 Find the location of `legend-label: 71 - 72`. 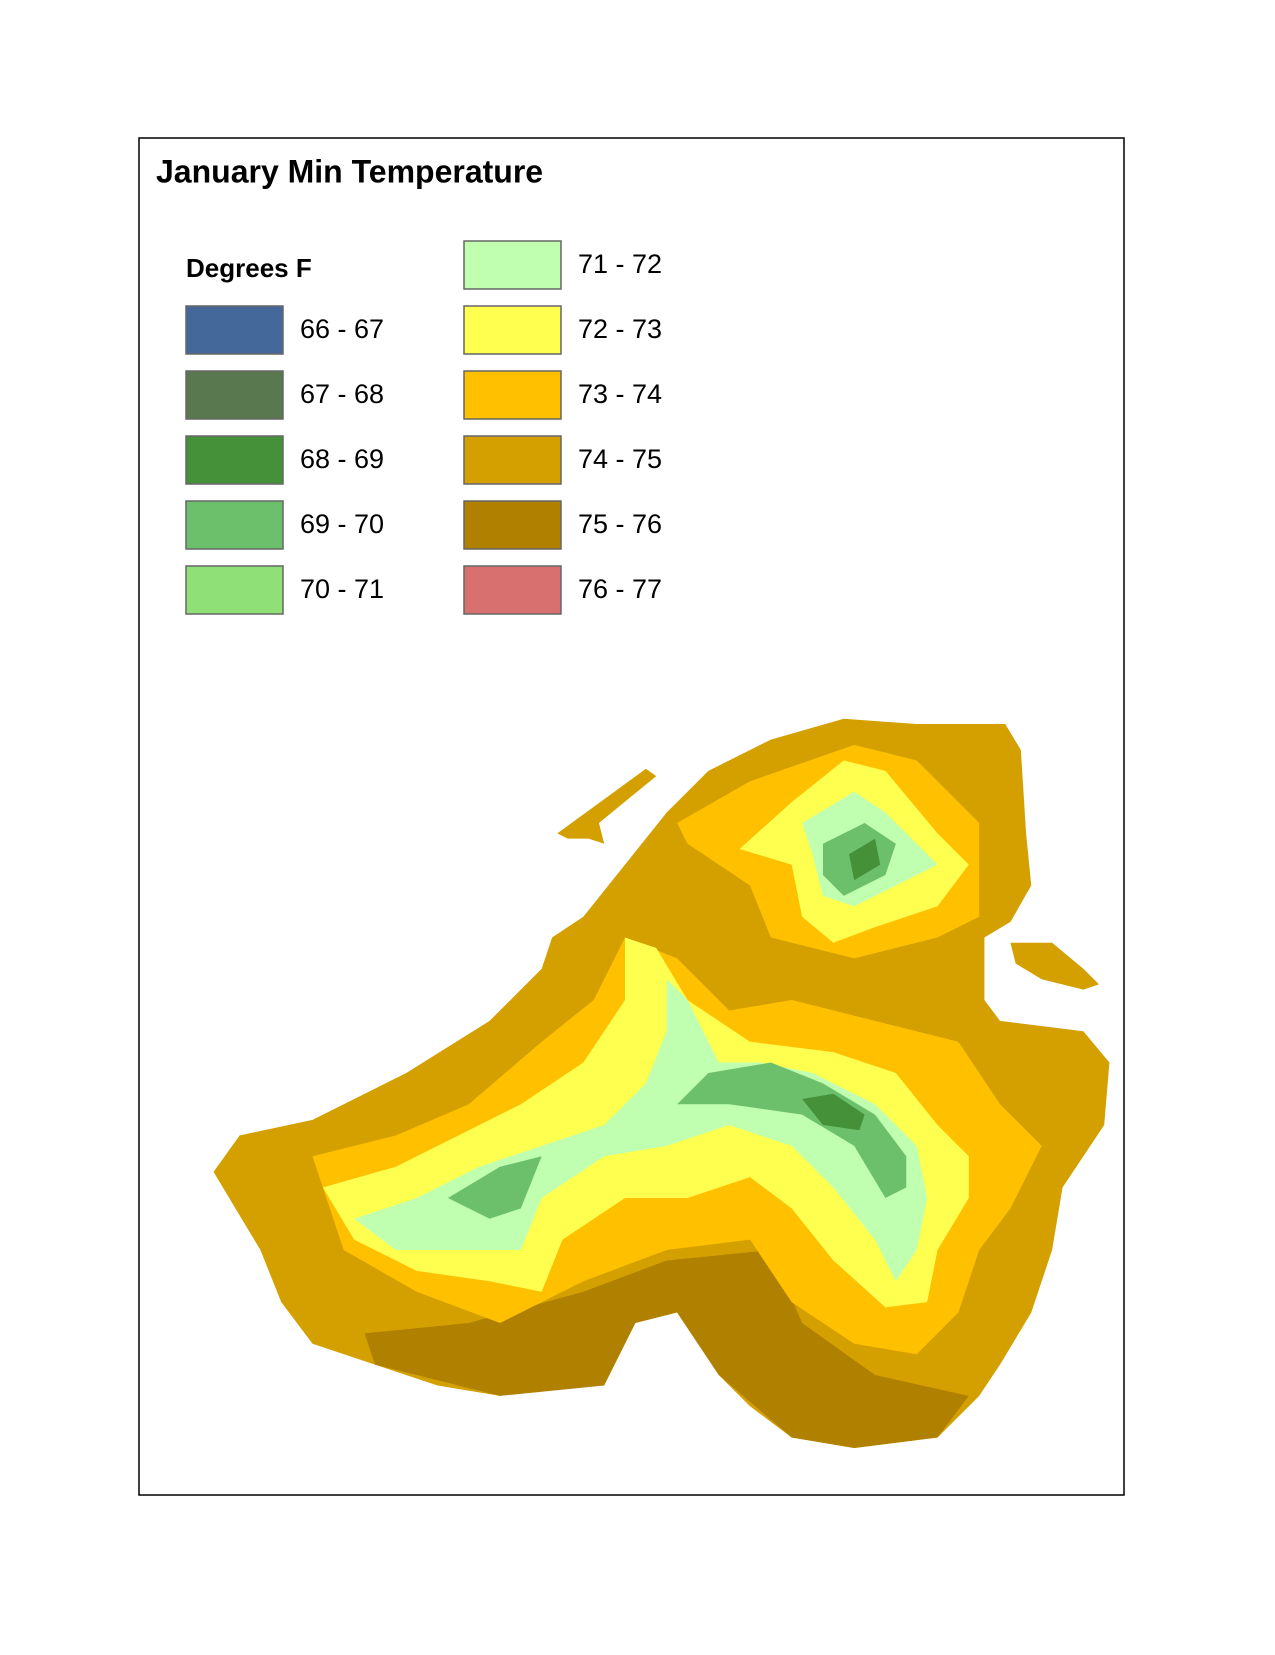

legend-label: 71 - 72 is located at coordinates (620, 264).